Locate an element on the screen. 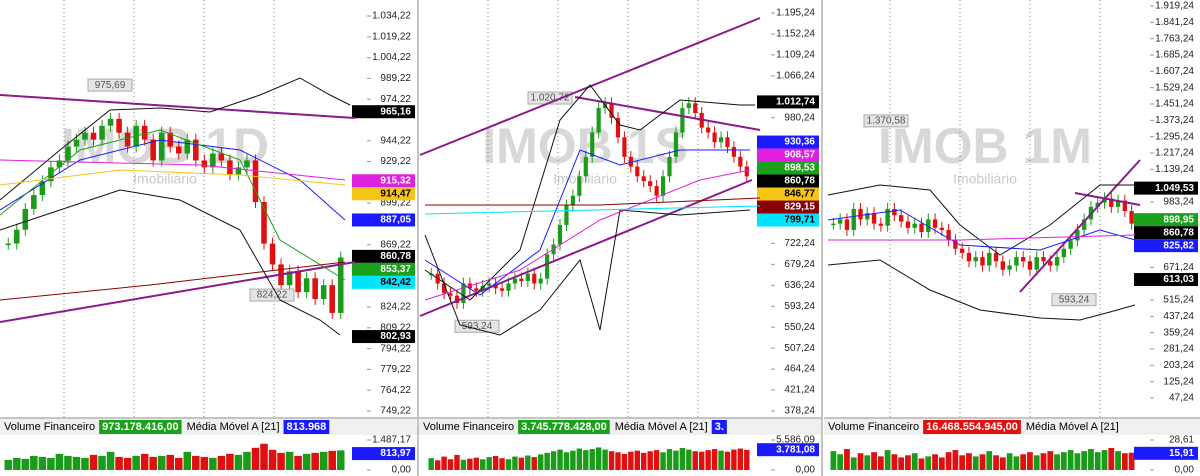  annotation-label: 593,24 is located at coordinates (1074, 299).